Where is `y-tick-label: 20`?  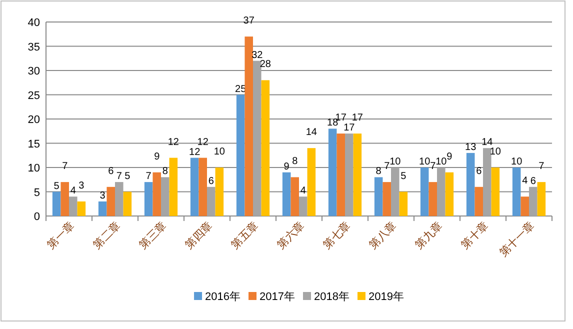
y-tick-label: 20 is located at coordinates (34, 120).